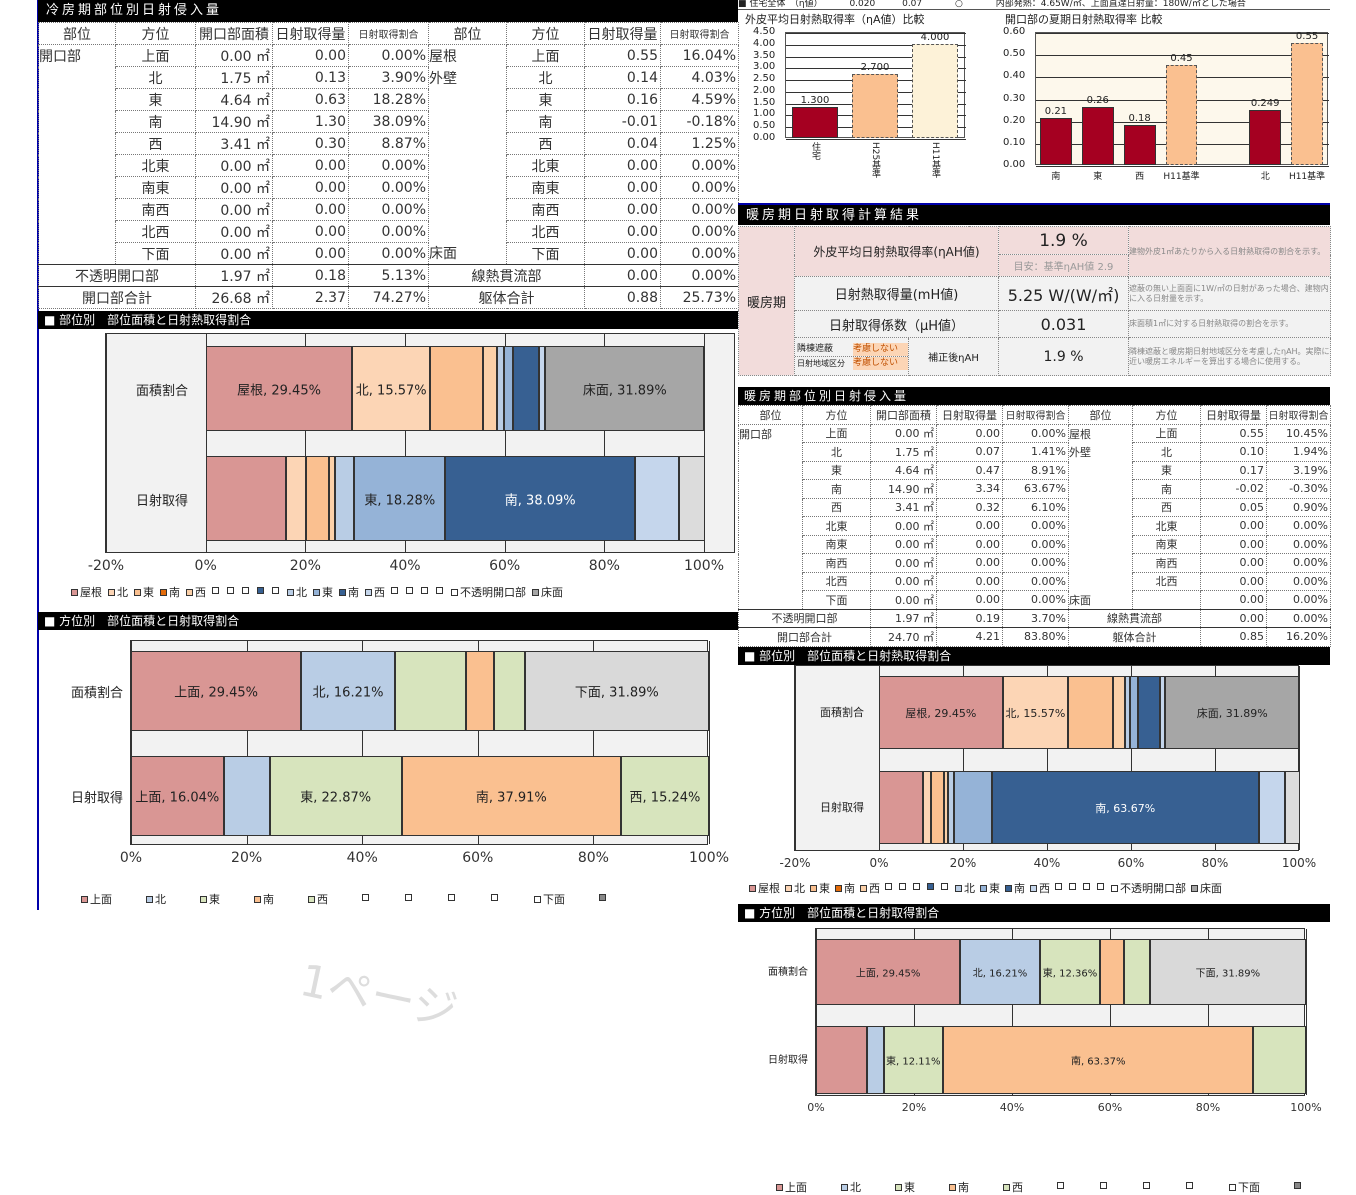  I want to click on axis-tick-label: 0%, so click(205, 566).